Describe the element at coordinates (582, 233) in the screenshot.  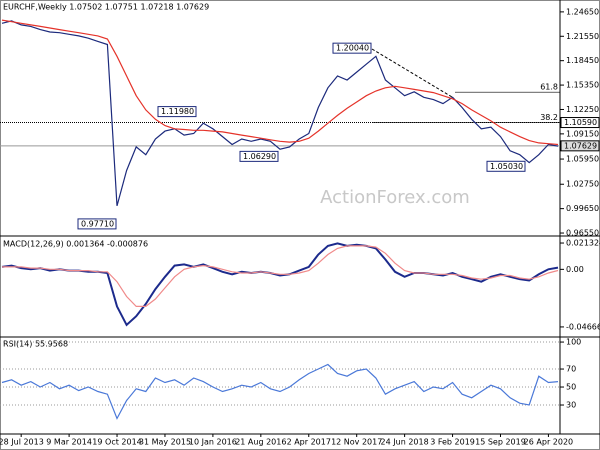
I see `y-tick-label: 0.96550` at that location.